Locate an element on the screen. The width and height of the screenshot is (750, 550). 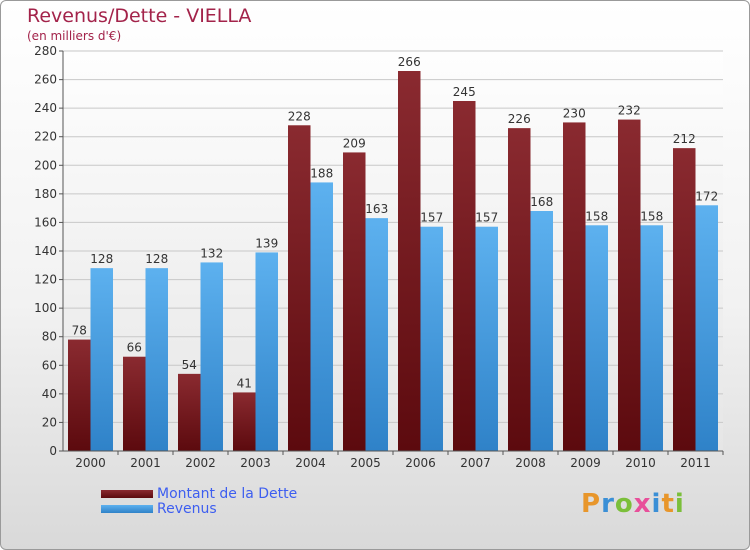
logo-letter: r is located at coordinates (608, 504).